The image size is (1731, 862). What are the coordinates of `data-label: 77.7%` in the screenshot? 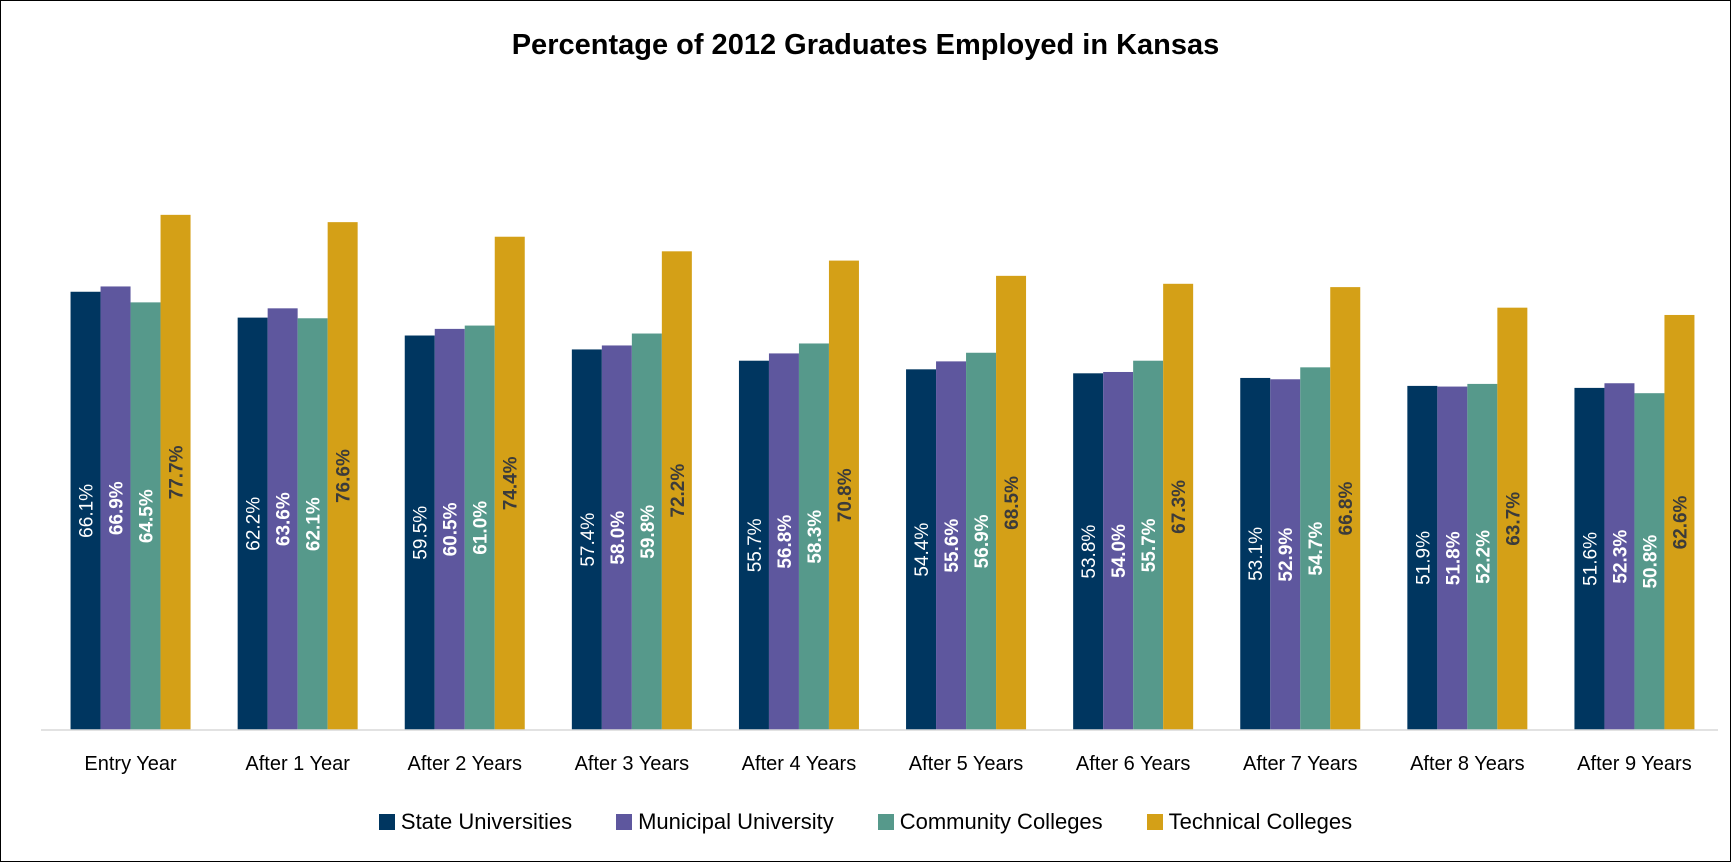 It's located at (177, 472).